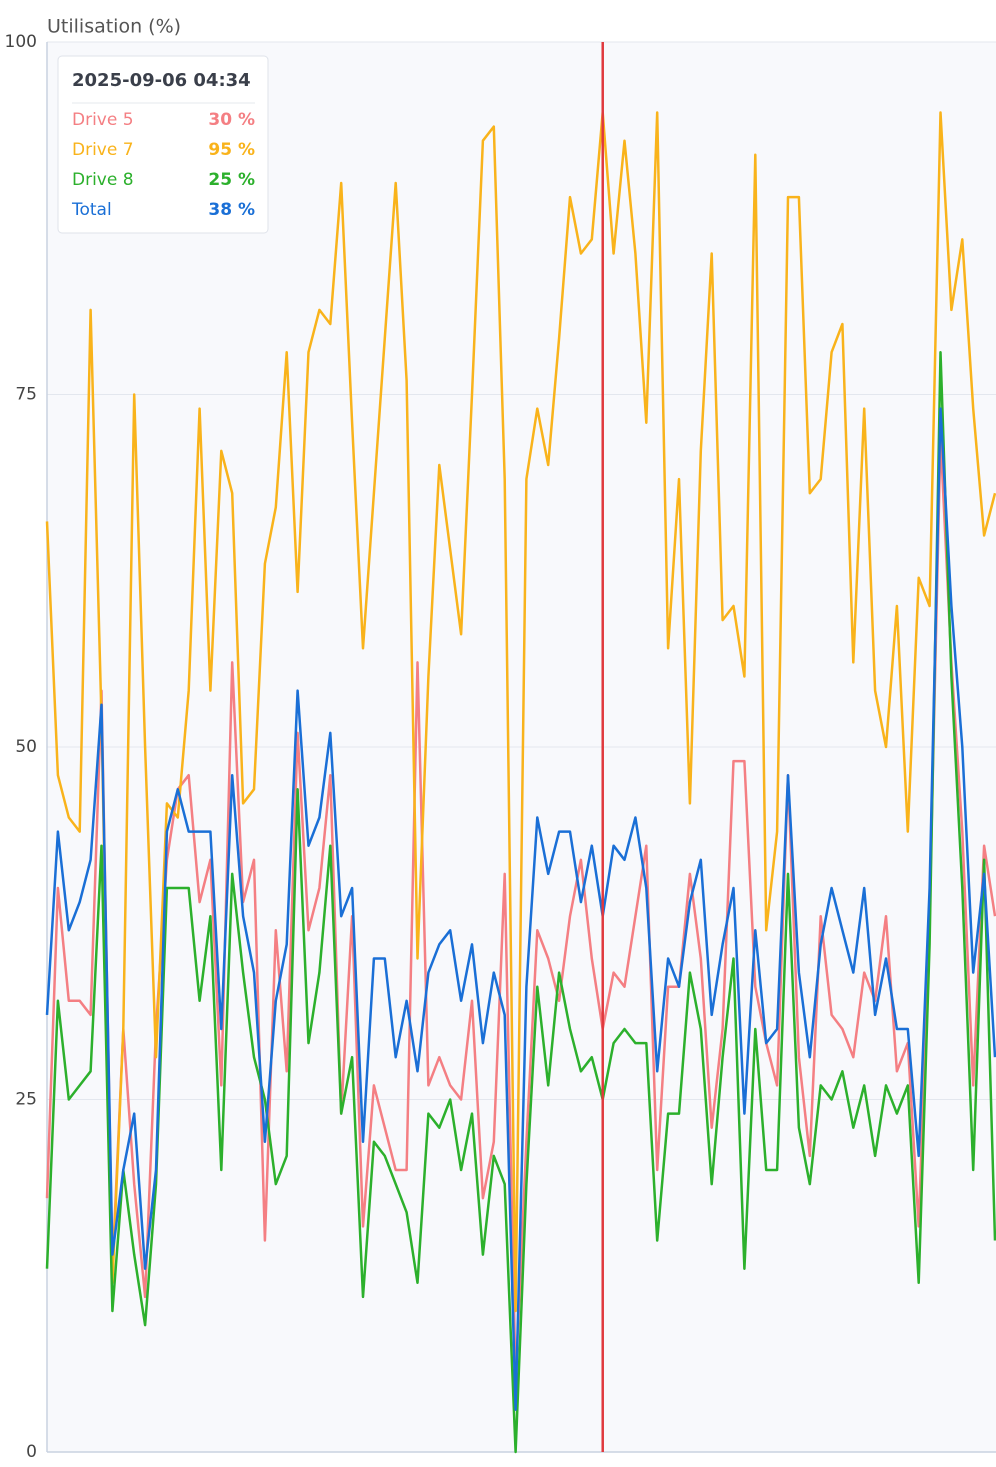 The image size is (996, 1467). I want to click on tooltip-value: 95 %, so click(231, 150).